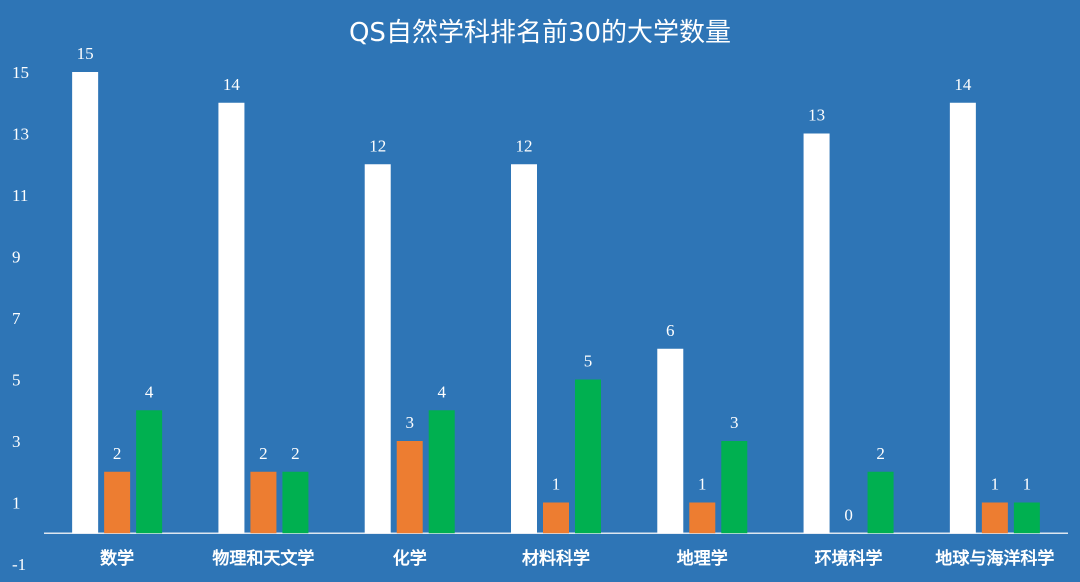 The image size is (1080, 582). What do you see at coordinates (85, 53) in the screenshot?
I see `bar-value-label: 15` at bounding box center [85, 53].